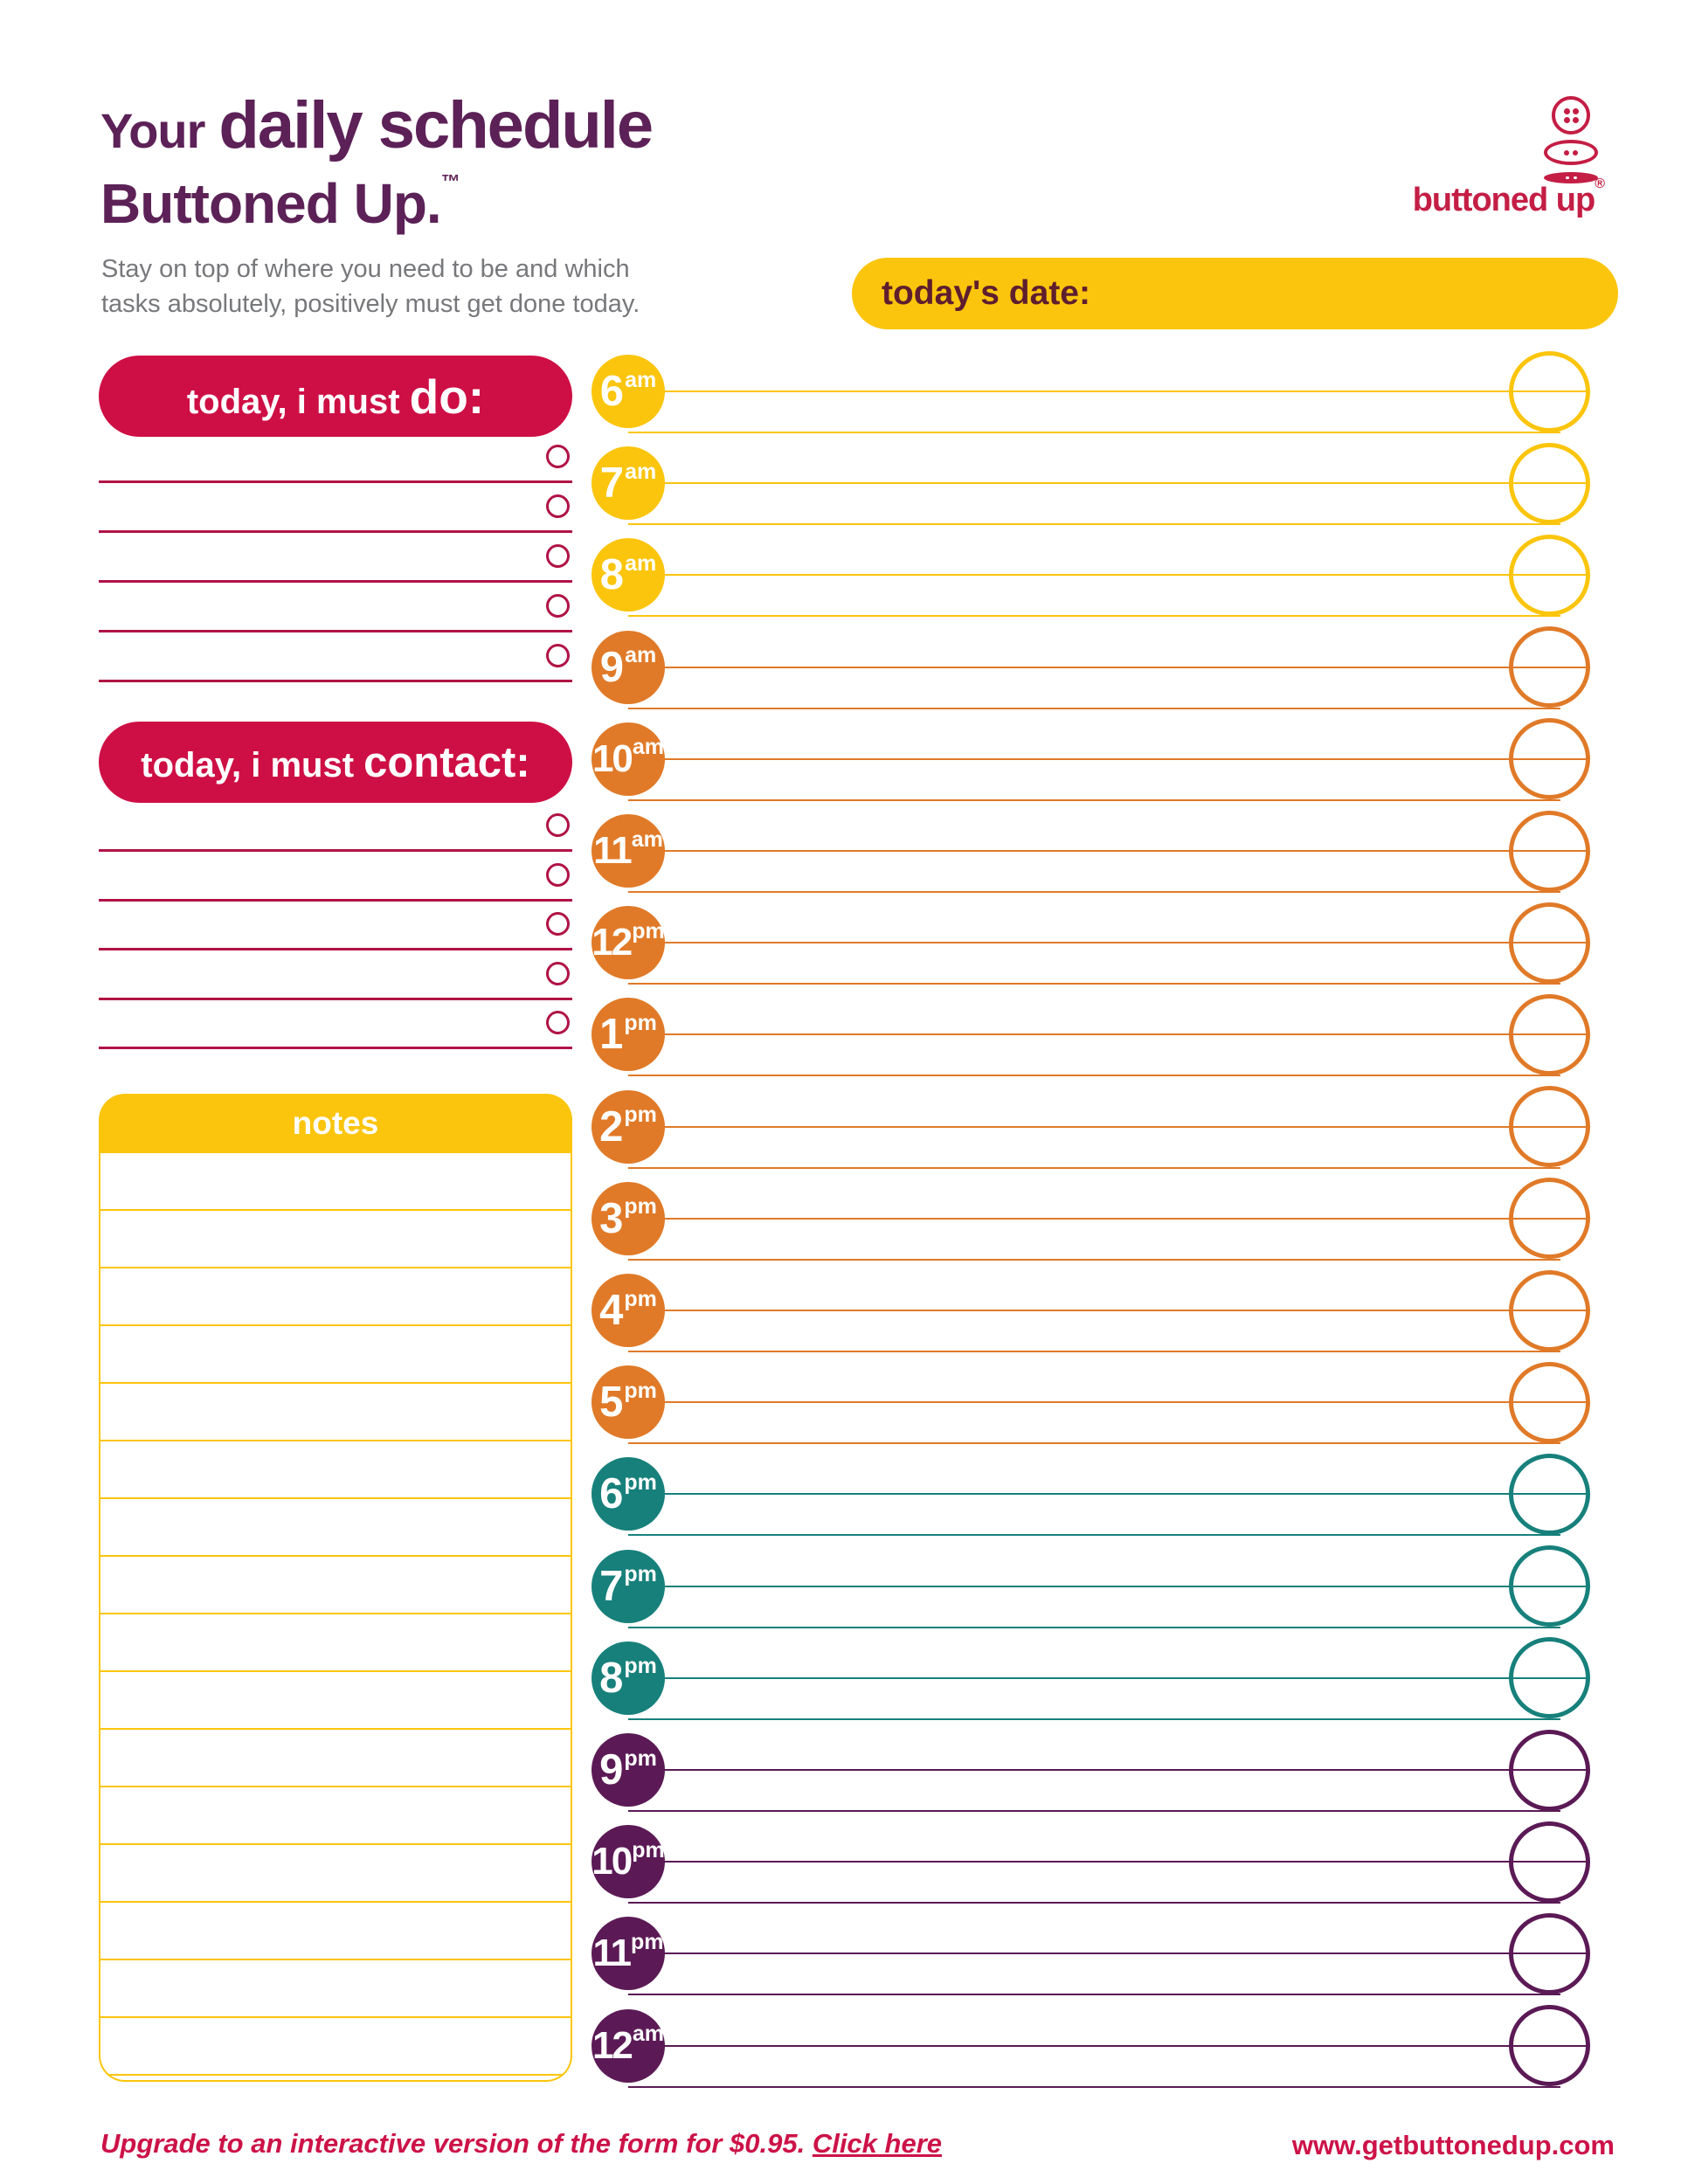  What do you see at coordinates (611, 1953) in the screenshot?
I see `hour-number: 11` at bounding box center [611, 1953].